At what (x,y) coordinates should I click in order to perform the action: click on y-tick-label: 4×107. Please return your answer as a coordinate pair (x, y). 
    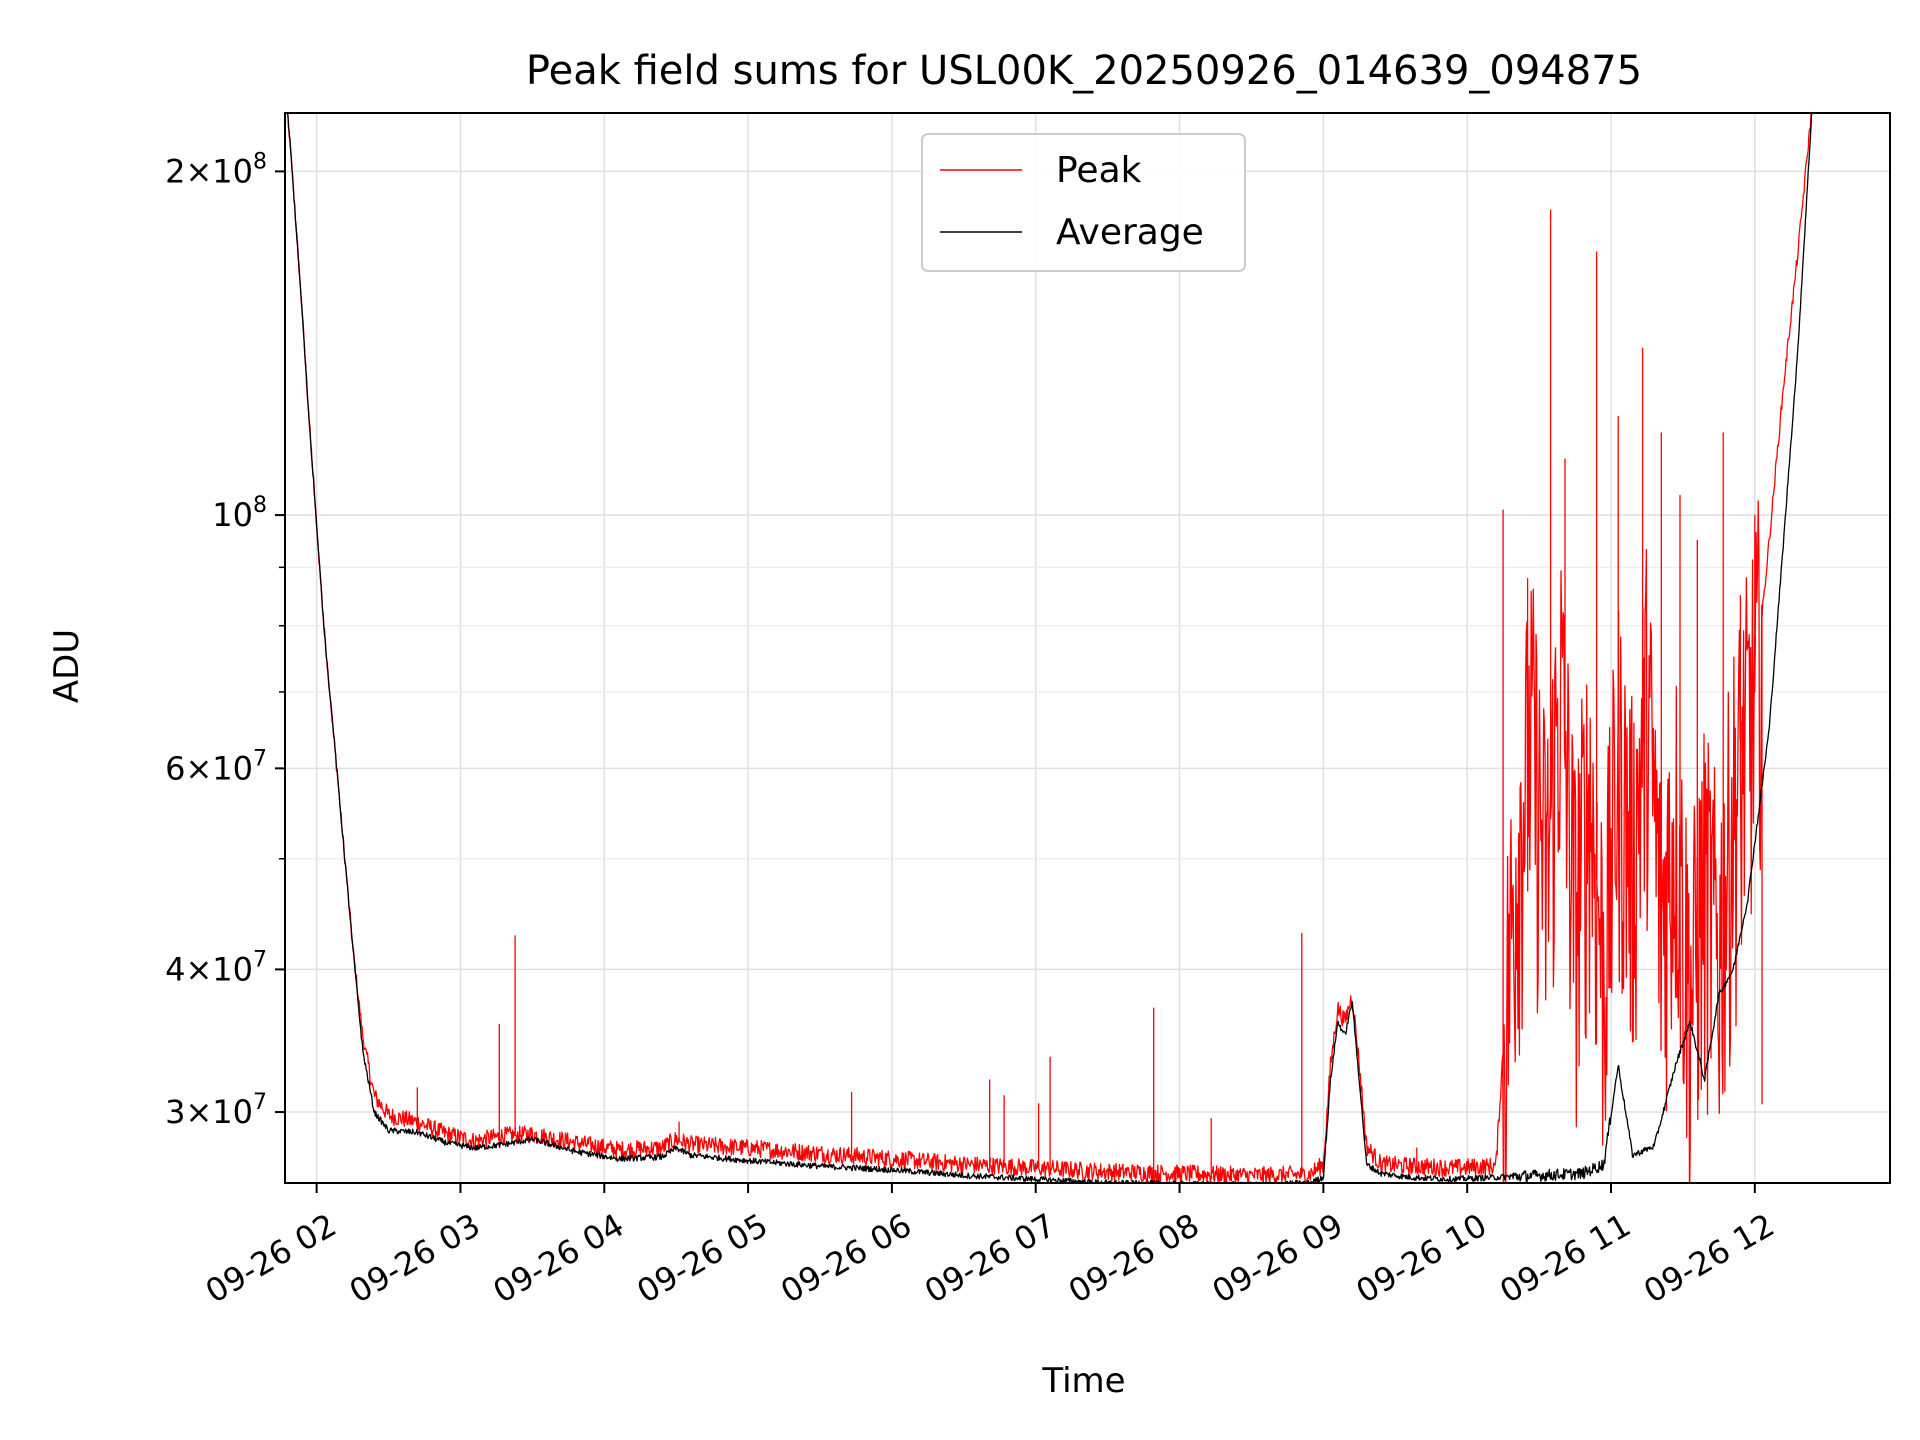
    Looking at the image, I should click on (216, 967).